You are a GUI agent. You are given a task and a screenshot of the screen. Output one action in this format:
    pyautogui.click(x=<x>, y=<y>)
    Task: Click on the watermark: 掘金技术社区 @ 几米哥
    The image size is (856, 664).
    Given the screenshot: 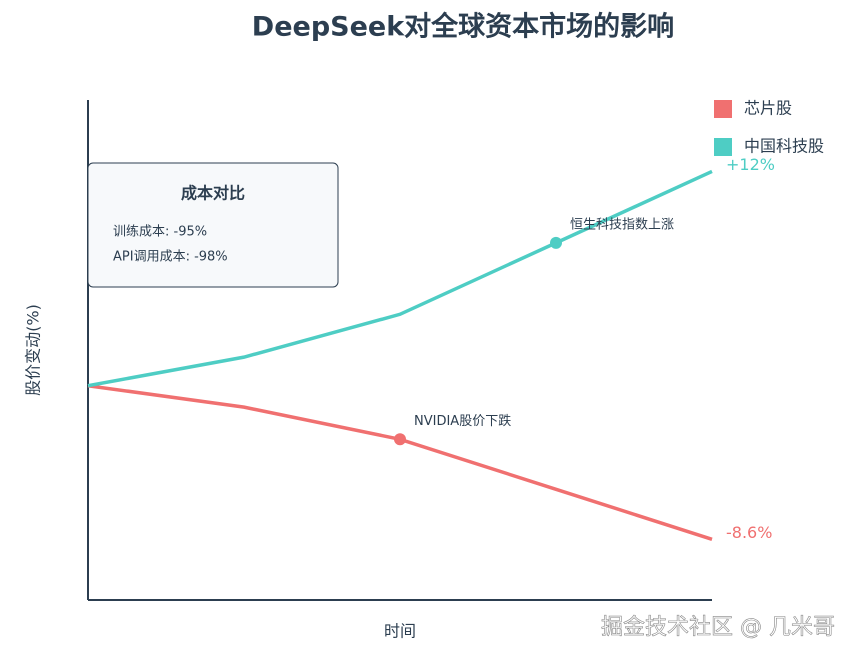 What is the action you would take?
    pyautogui.click(x=718, y=627)
    